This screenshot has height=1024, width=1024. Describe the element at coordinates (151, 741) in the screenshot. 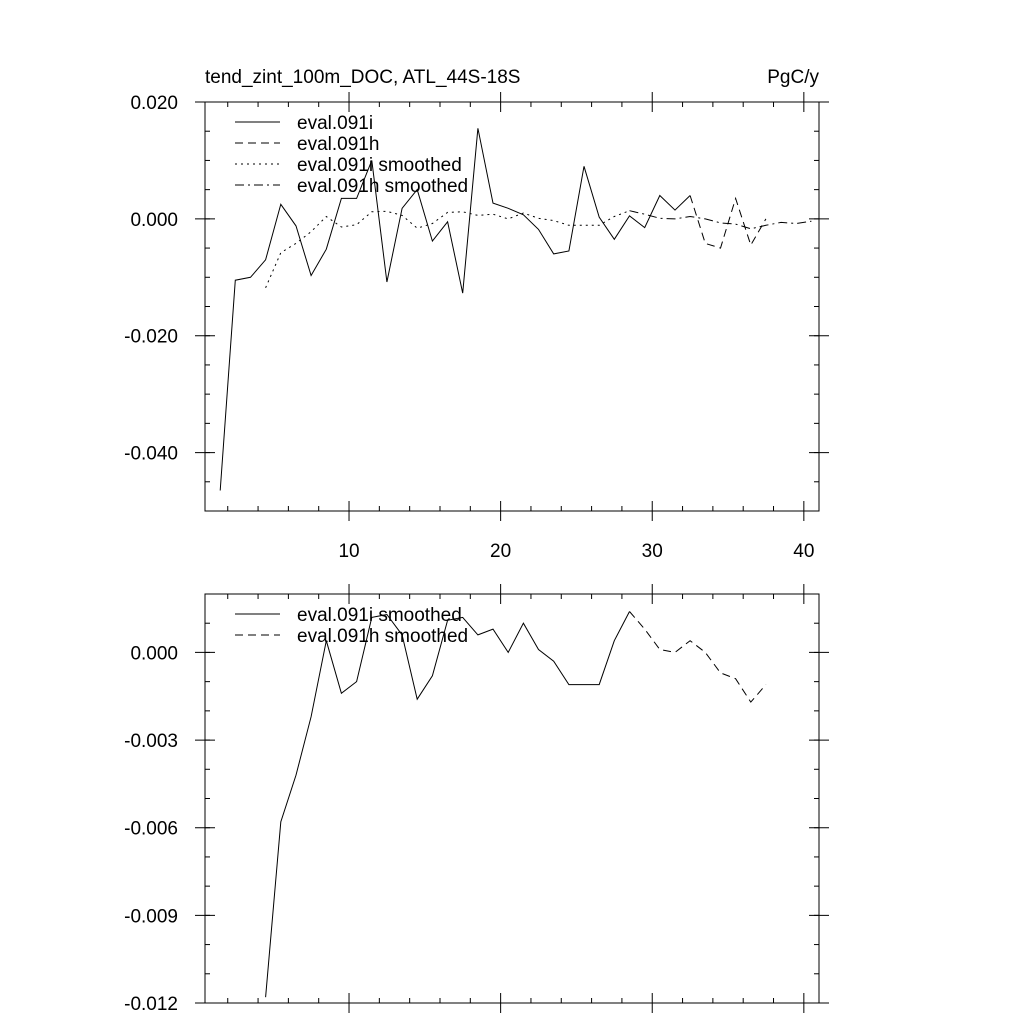

I see `y-tick-label: -0.003` at that location.